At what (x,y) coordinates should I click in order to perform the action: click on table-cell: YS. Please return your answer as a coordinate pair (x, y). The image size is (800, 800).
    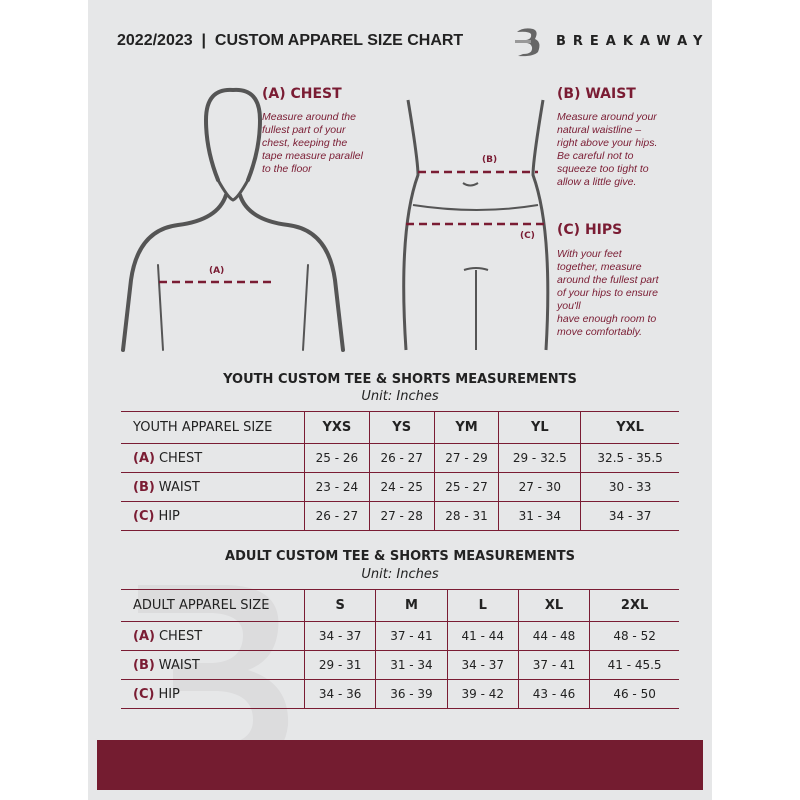
    Looking at the image, I should click on (401, 427).